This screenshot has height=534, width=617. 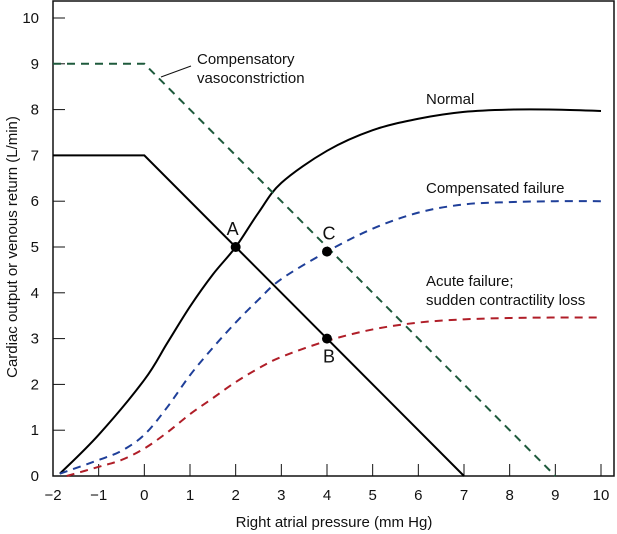 I want to click on point-label-a: A, so click(x=233, y=229).